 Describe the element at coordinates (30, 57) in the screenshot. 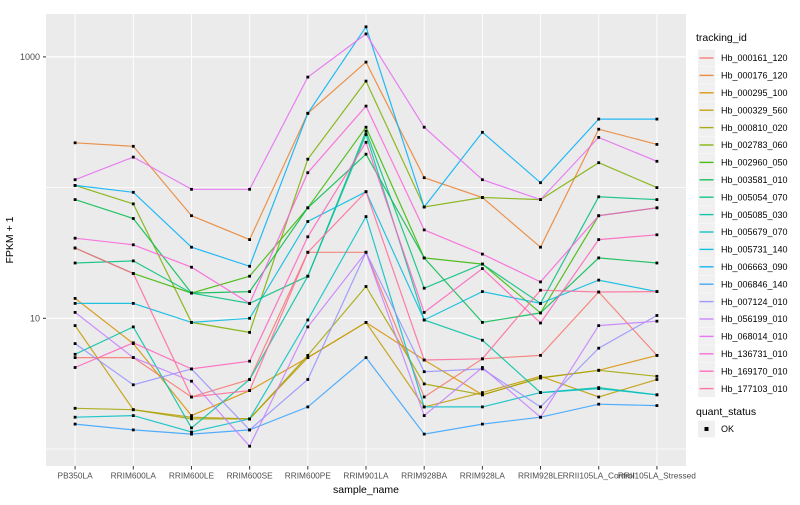

I see `y-tick-label: 1000` at that location.